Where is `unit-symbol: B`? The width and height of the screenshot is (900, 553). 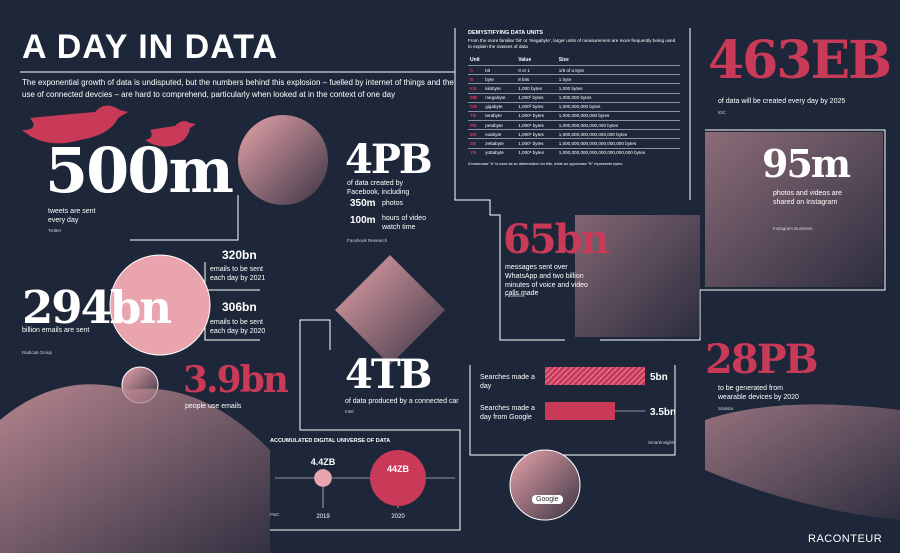 unit-symbol: B is located at coordinates (476, 79).